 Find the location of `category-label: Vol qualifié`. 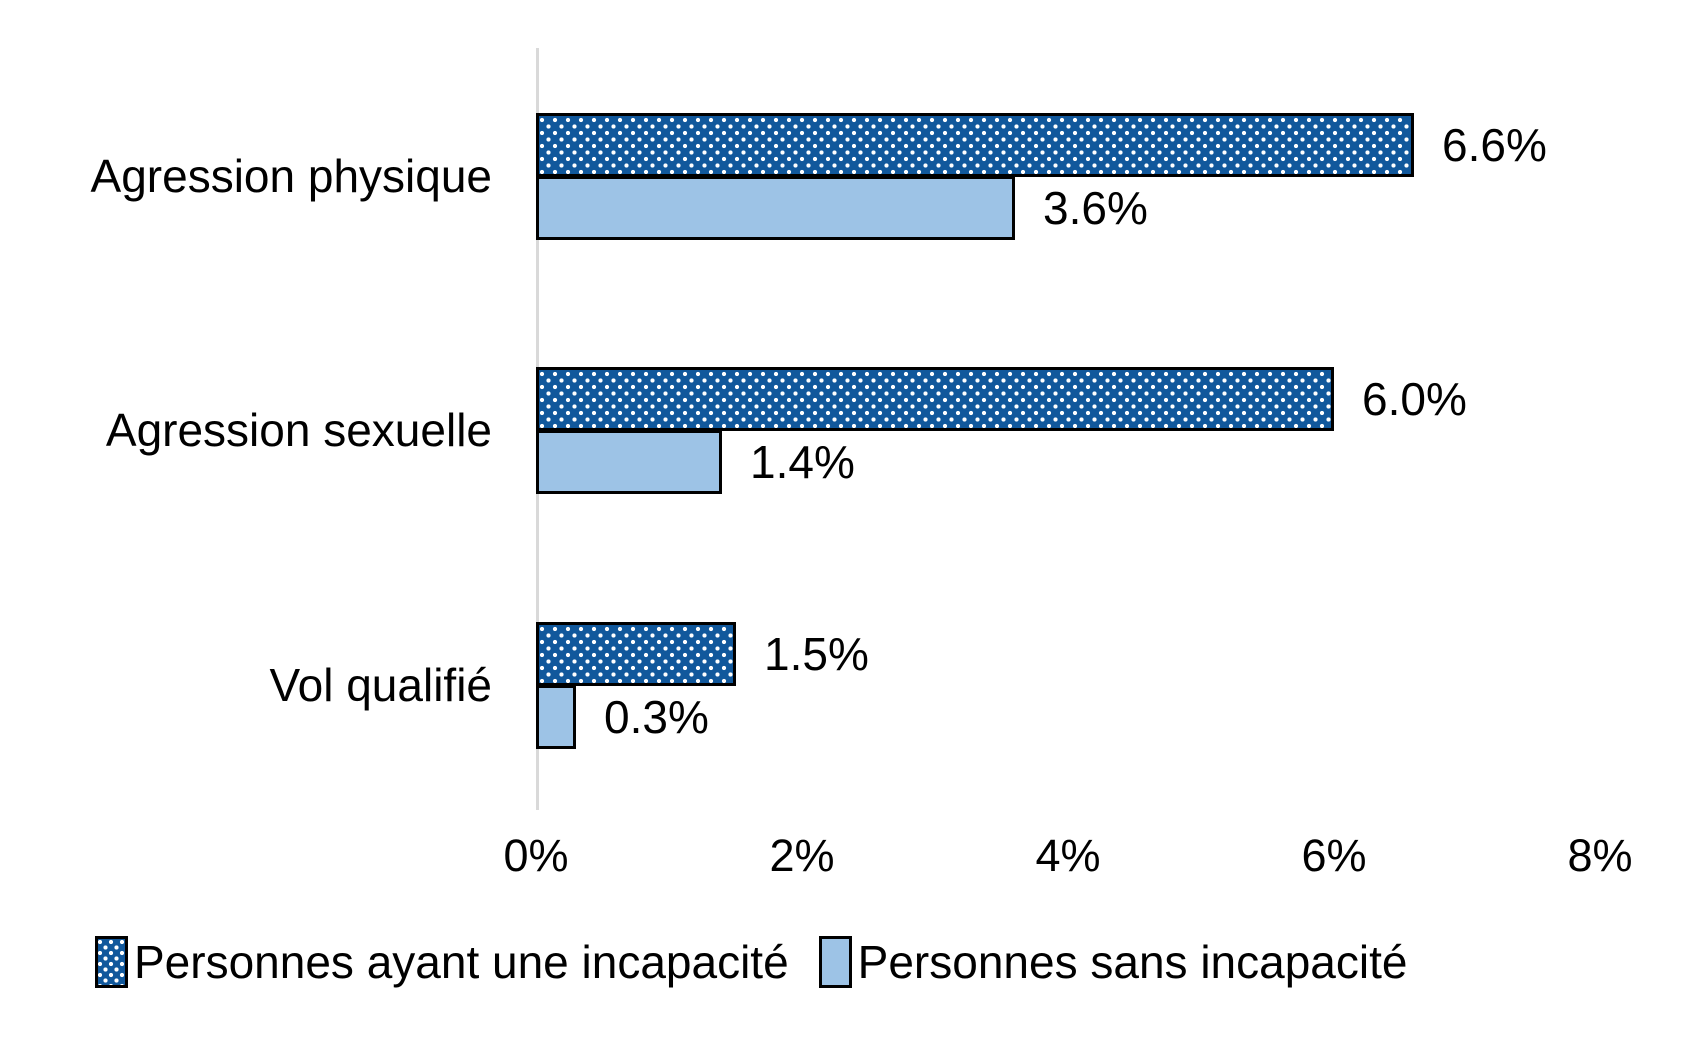

category-label: Vol qualifié is located at coordinates (381, 685).